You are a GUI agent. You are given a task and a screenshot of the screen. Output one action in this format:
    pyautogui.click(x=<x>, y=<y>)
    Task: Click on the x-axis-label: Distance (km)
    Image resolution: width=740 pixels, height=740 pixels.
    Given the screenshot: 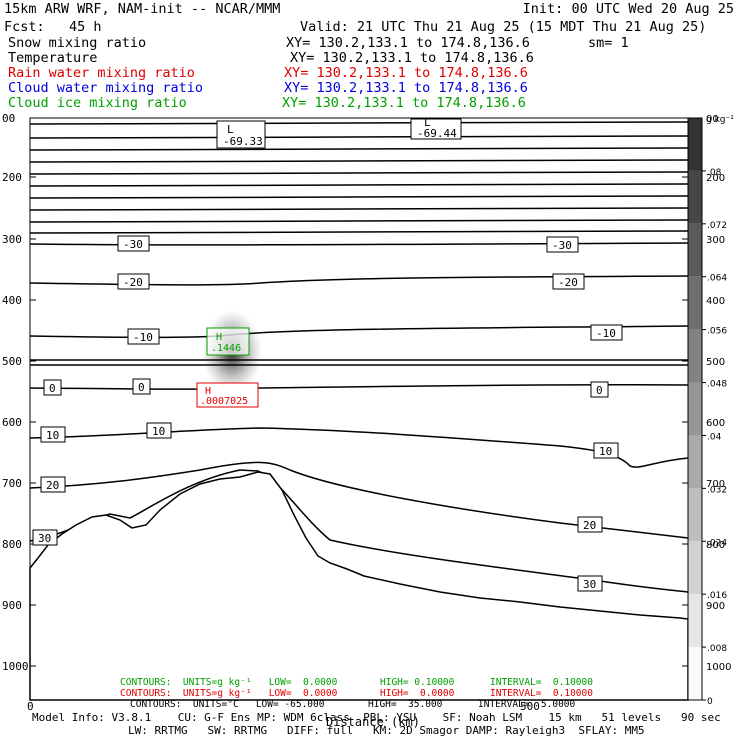 What is the action you would take?
    pyautogui.click(x=373, y=722)
    